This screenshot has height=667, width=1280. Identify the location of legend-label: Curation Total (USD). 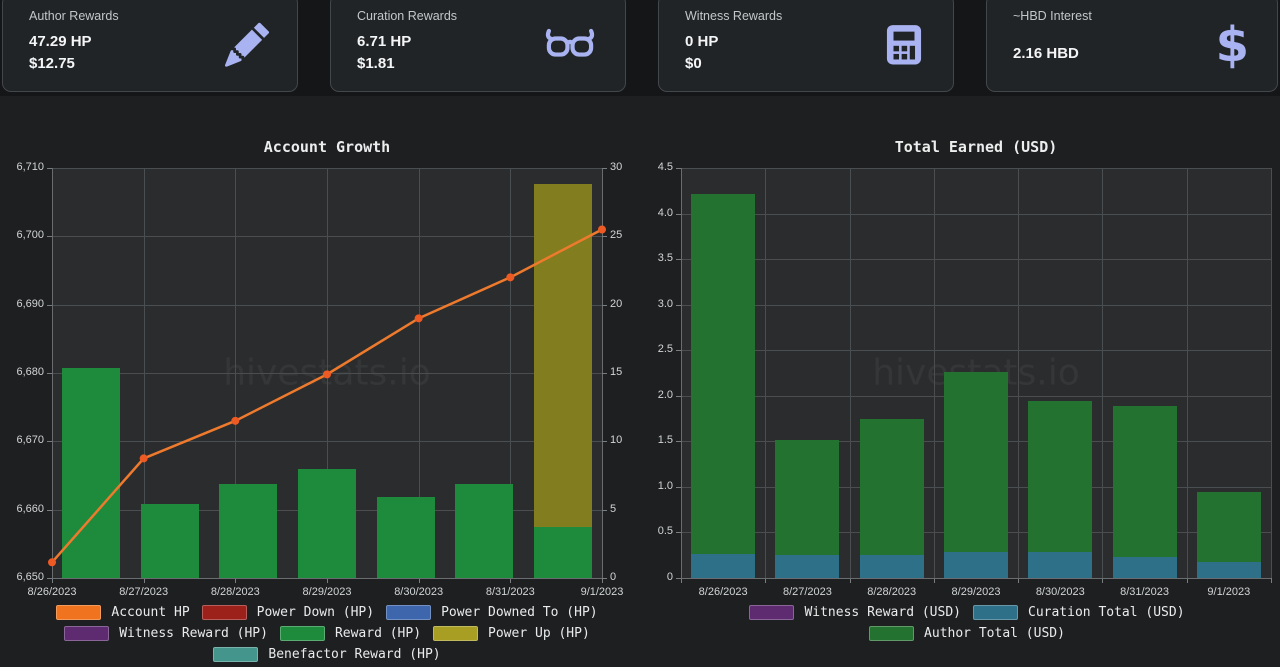
(1106, 612).